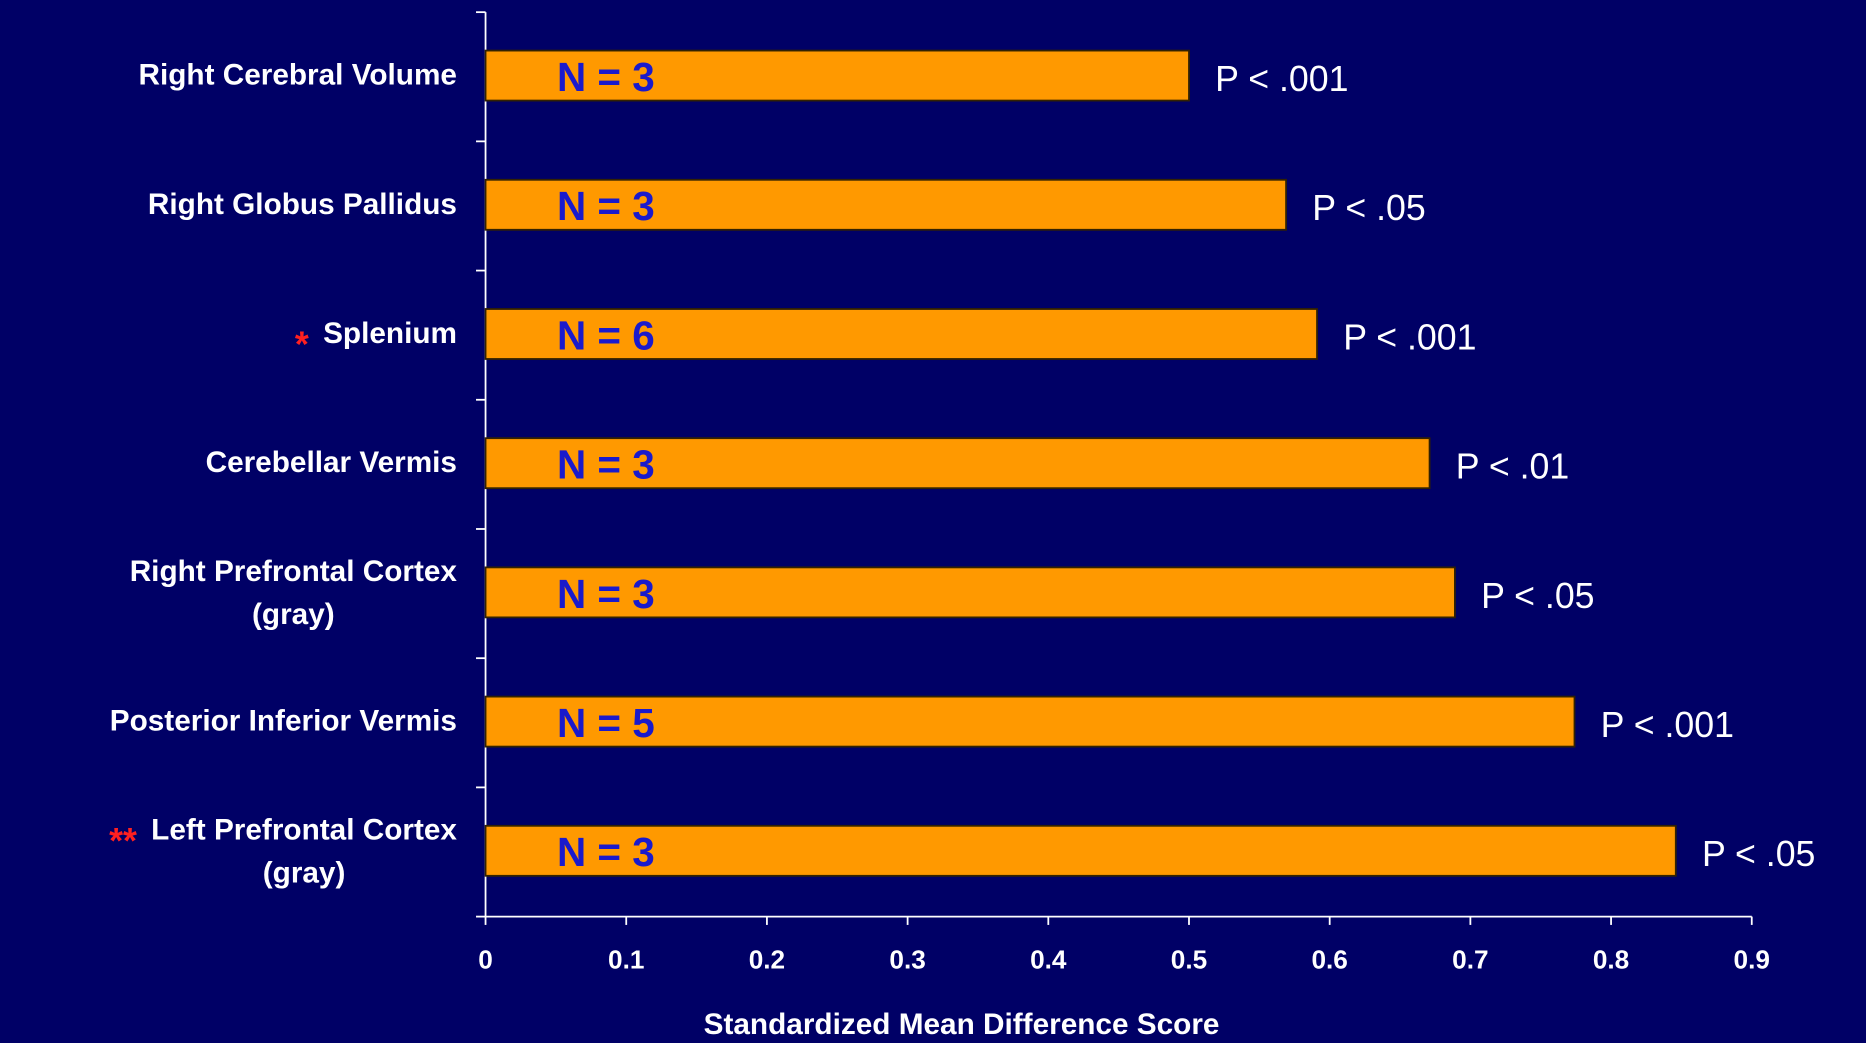 This screenshot has height=1043, width=1866. I want to click on x-tick-label: 0.9, so click(1752, 960).